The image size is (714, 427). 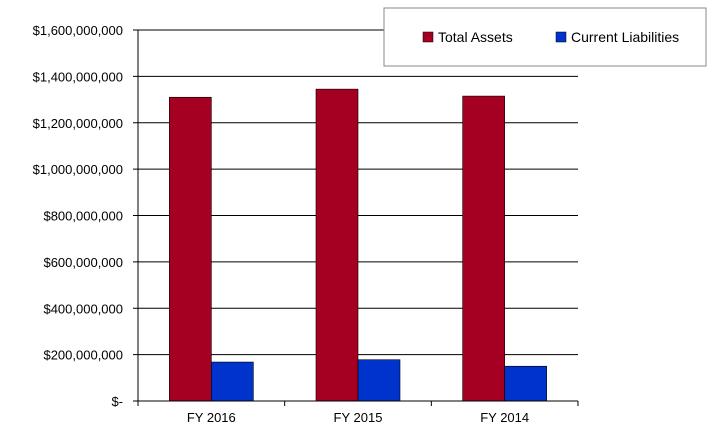 What do you see at coordinates (117, 401) in the screenshot?
I see `y-tick-label: $-` at bounding box center [117, 401].